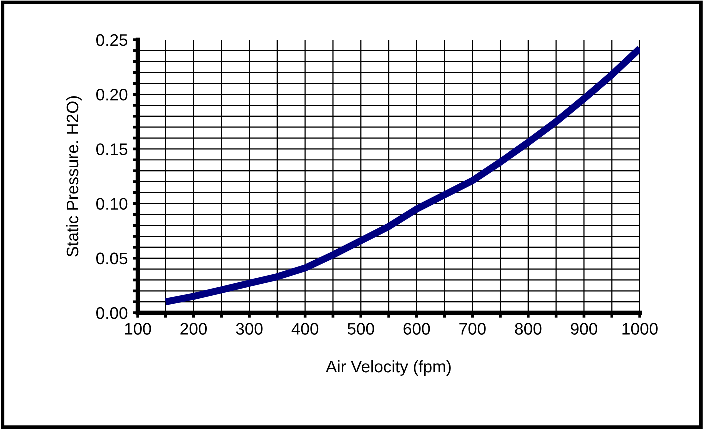 This screenshot has height=430, width=704. Describe the element at coordinates (112, 40) in the screenshot. I see `y-tick-label: 0.25` at that location.